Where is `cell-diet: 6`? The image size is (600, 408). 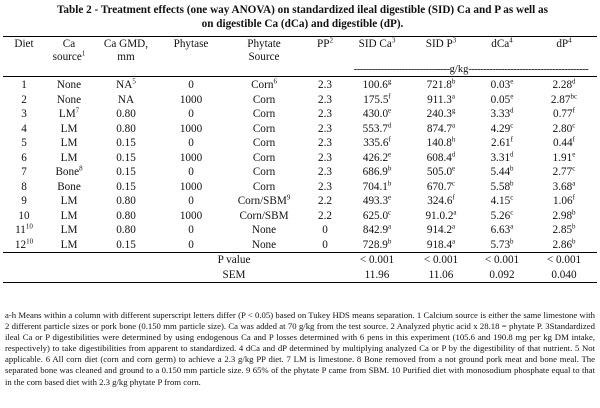 cell-diet: 6 is located at coordinates (24, 157).